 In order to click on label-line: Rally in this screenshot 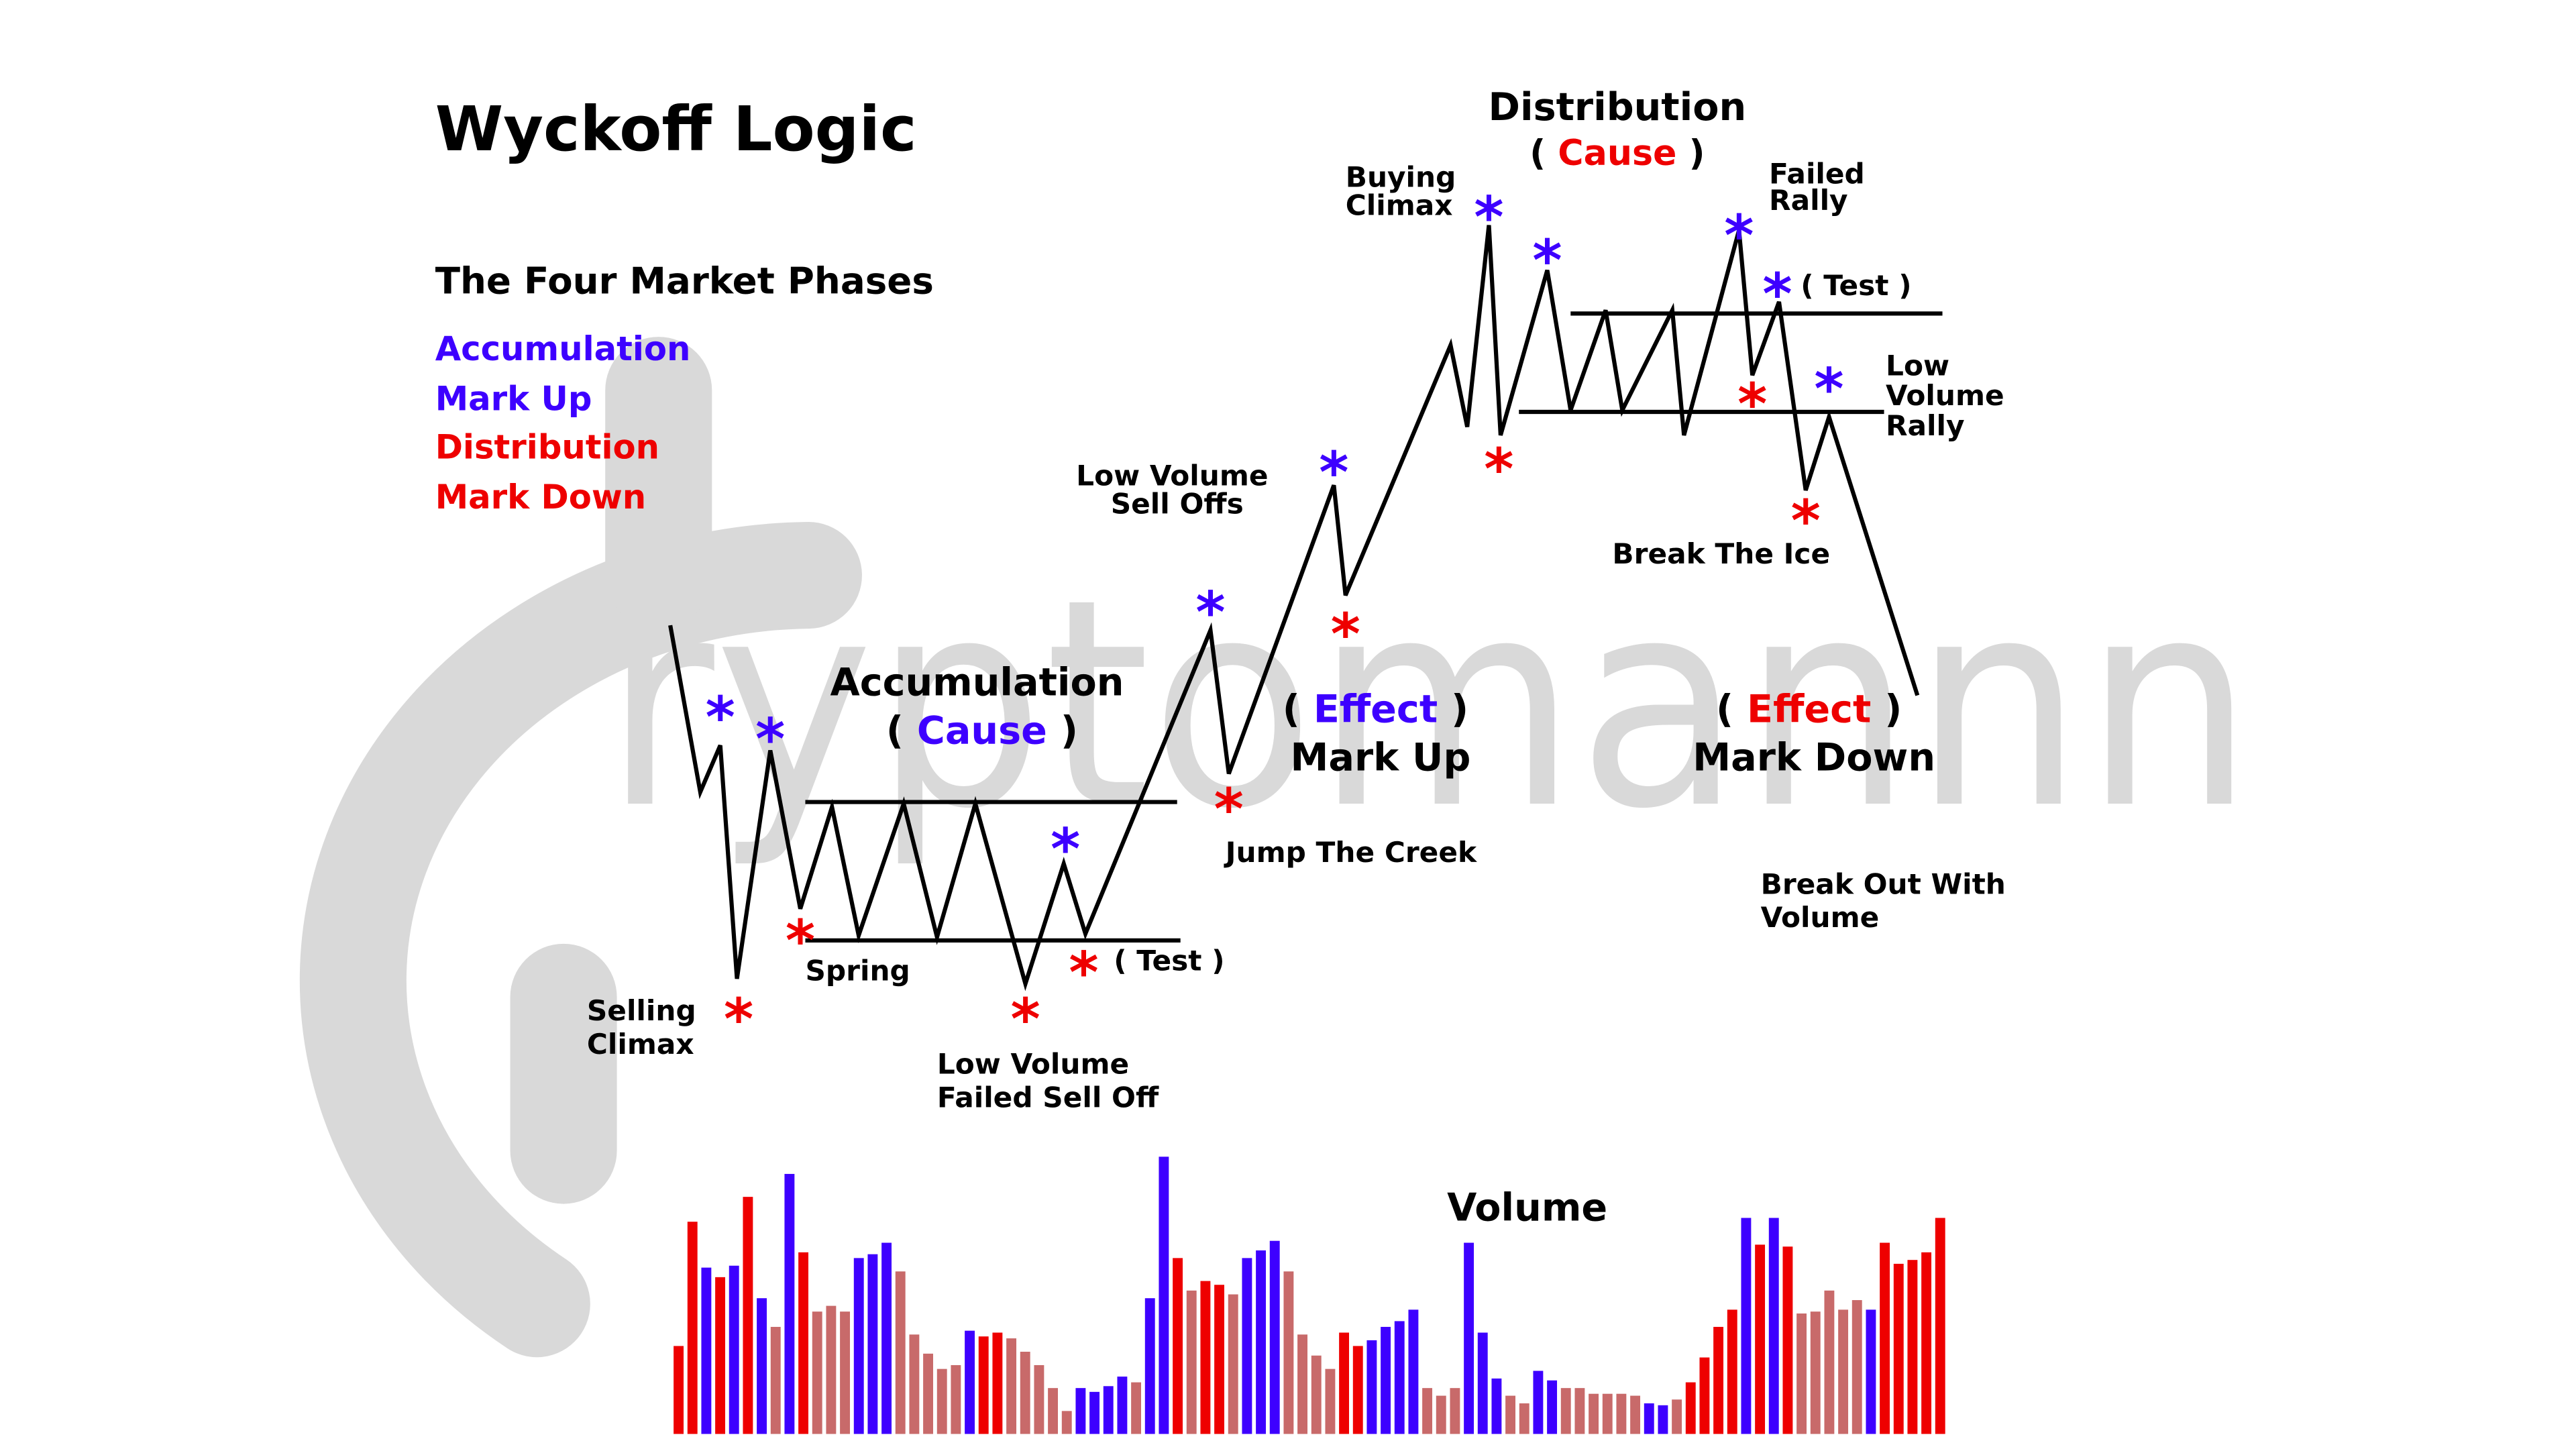, I will do `click(1925, 425)`.